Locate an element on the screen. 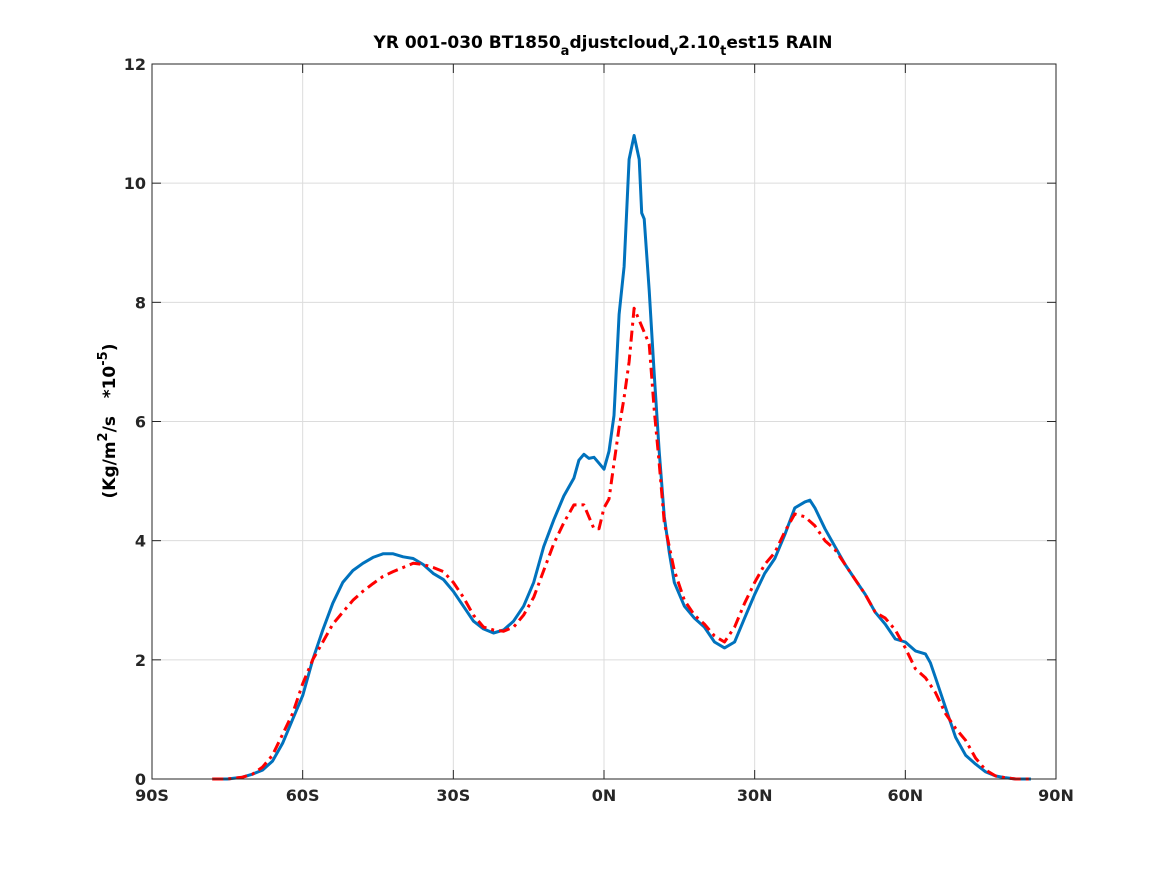 The width and height of the screenshot is (1167, 875). y-axis-label: (Kg/m2/s *10-5) is located at coordinates (108, 421).